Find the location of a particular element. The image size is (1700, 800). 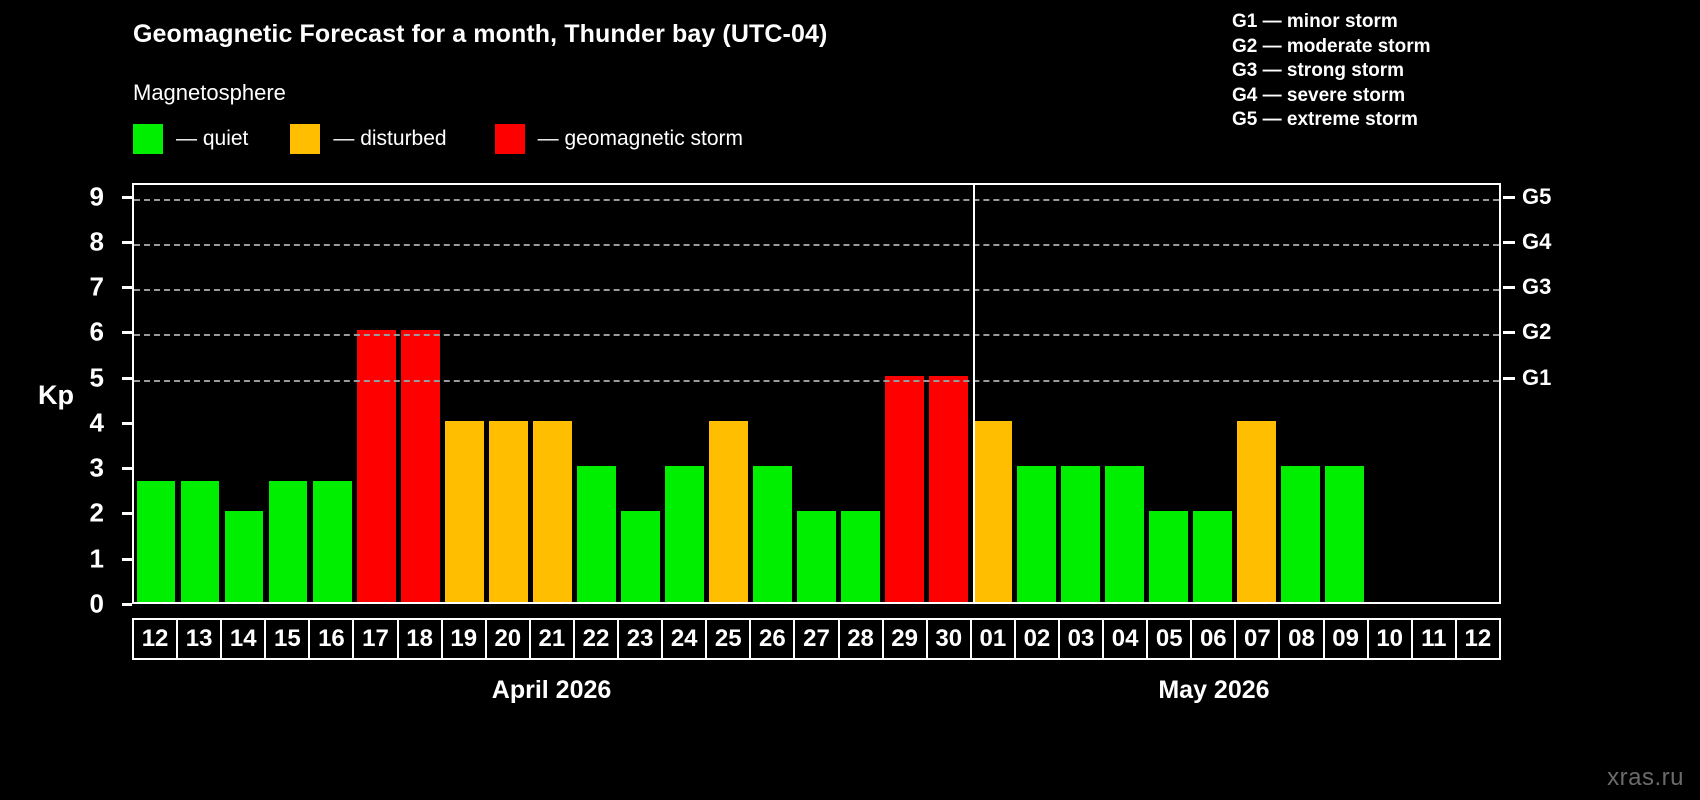

date-box-11: 23 is located at coordinates (640, 639).